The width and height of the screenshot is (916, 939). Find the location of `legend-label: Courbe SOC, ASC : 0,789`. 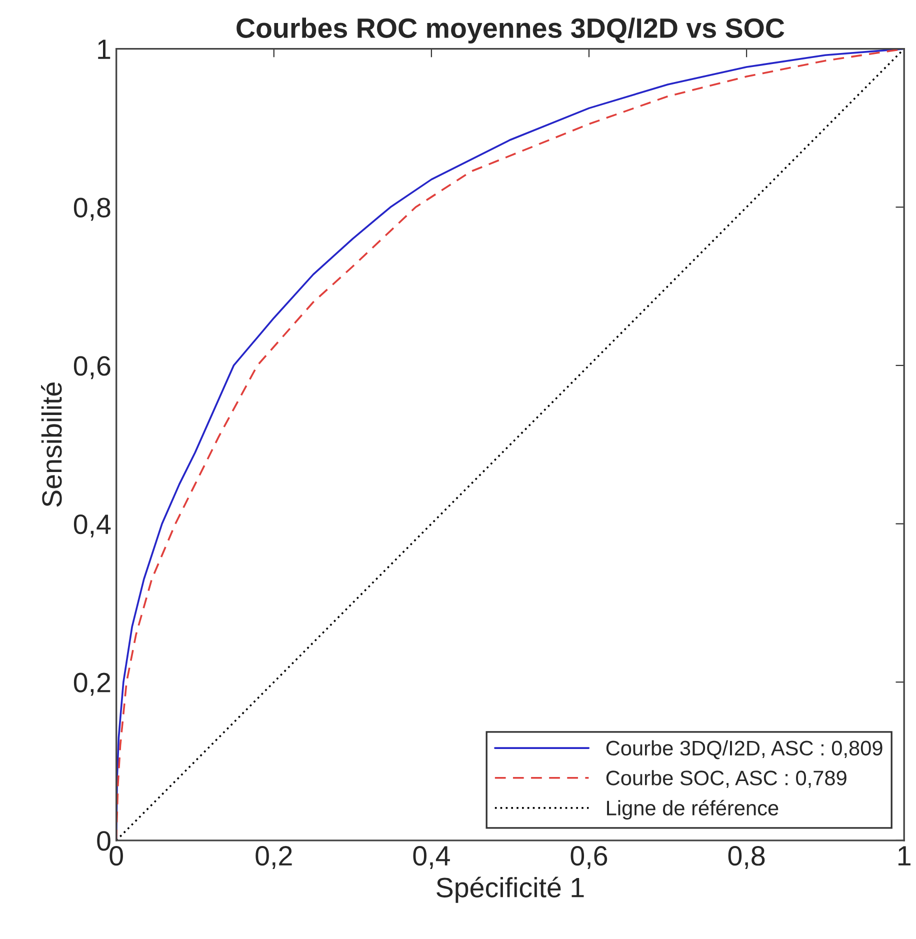

legend-label: Courbe SOC, ASC : 0,789 is located at coordinates (726, 779).